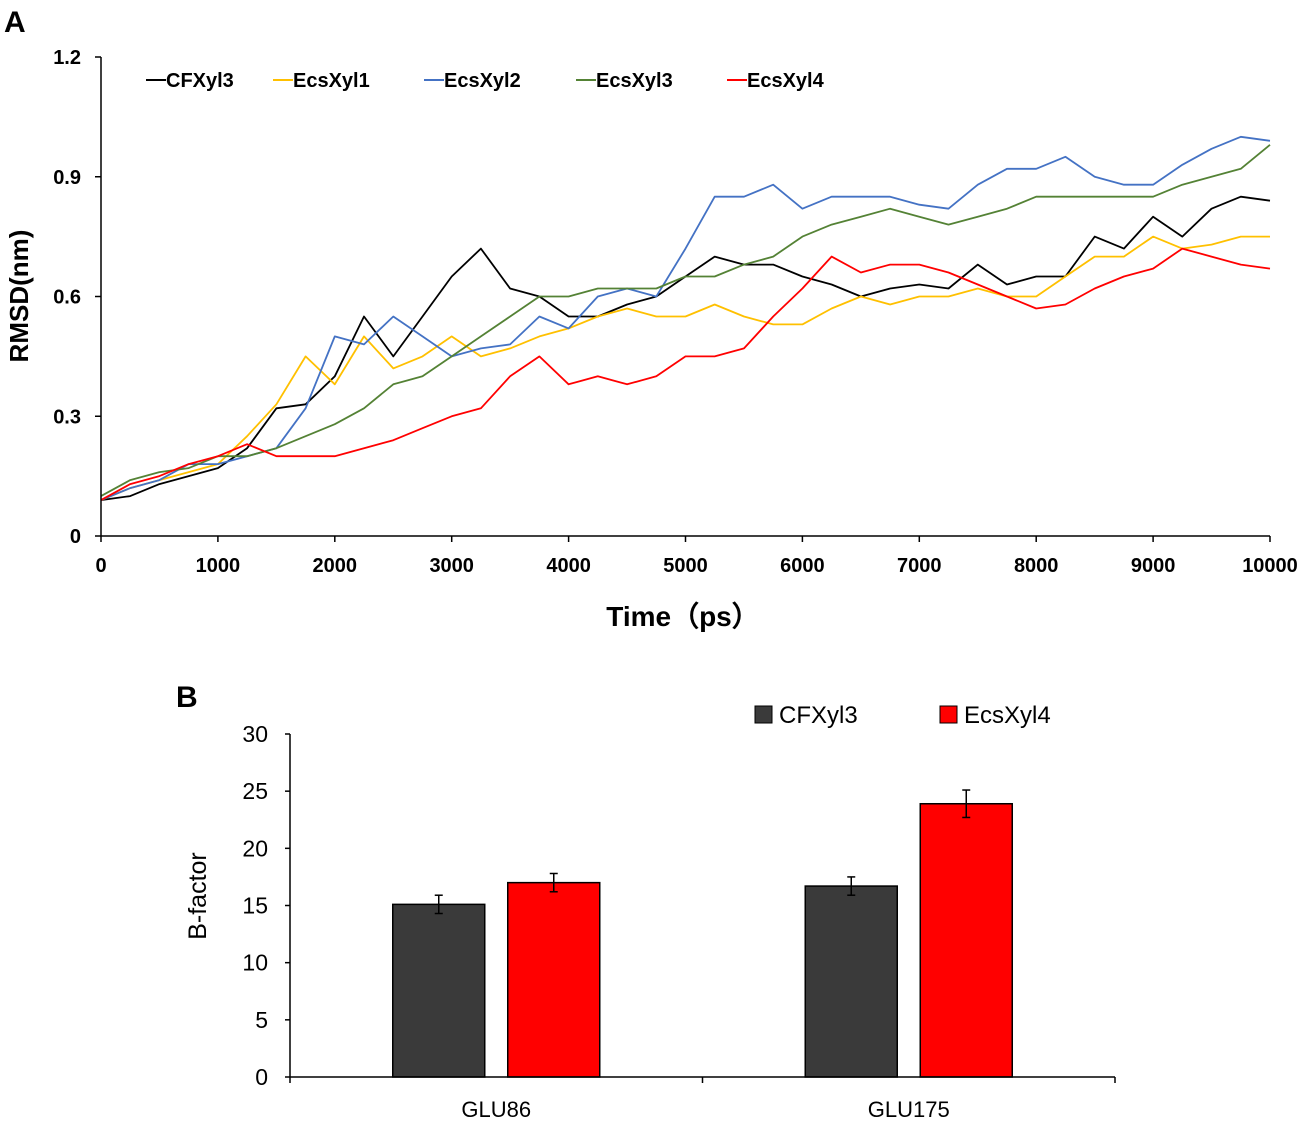 This screenshot has width=1304, height=1121. I want to click on y-tick-label-b: 0, so click(261, 1077).